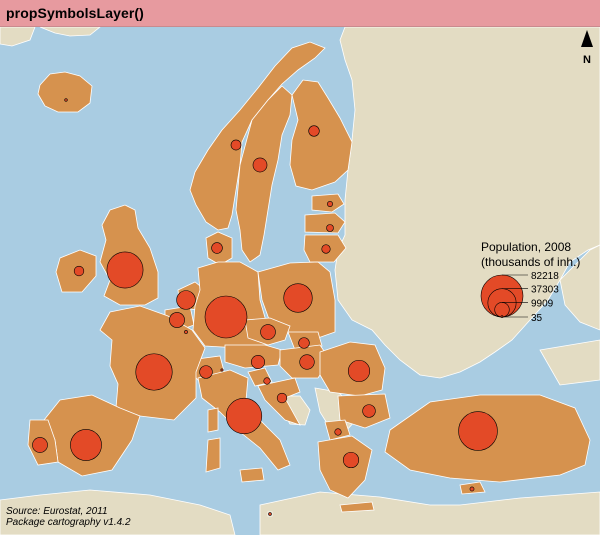 The image size is (600, 535). What do you see at coordinates (177, 320) in the screenshot?
I see `symbol-belgium` at bounding box center [177, 320].